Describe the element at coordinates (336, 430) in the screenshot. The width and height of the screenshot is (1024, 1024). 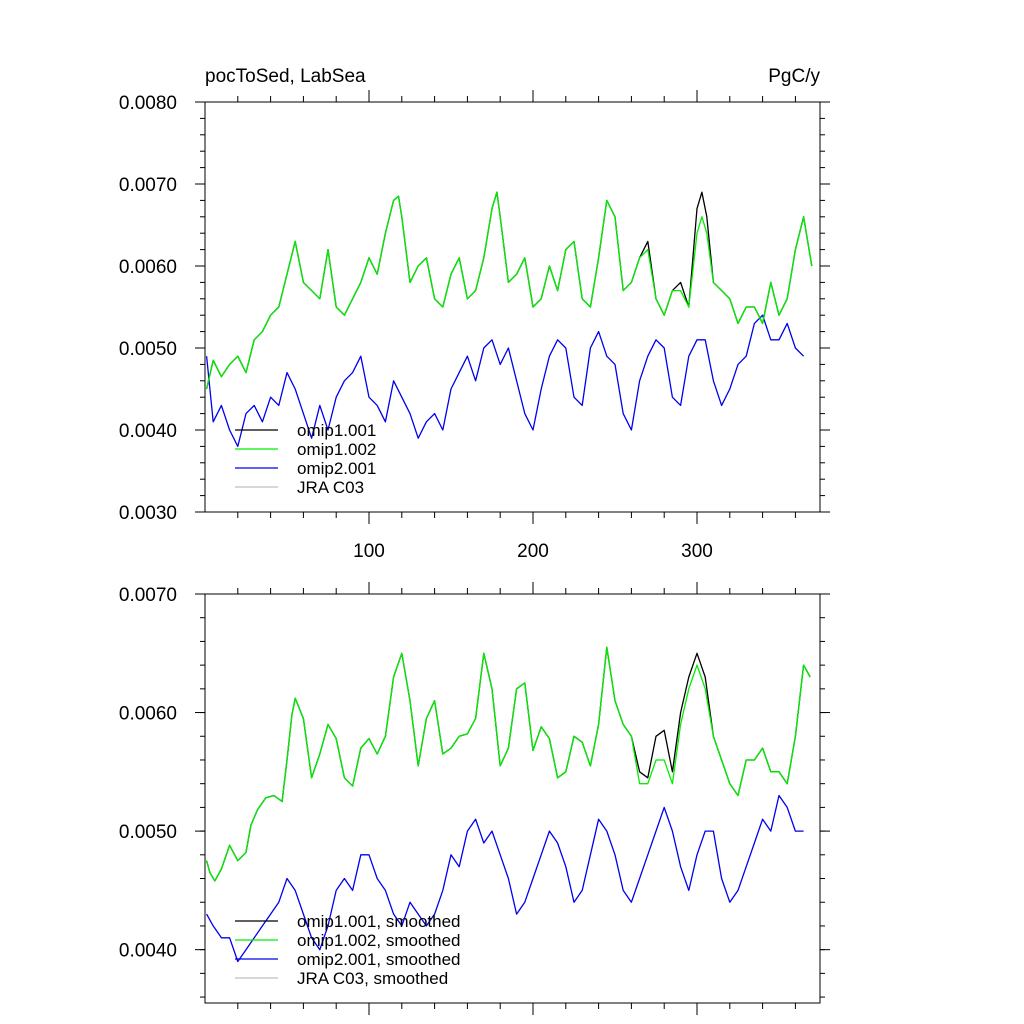
I see `legend-label: omip1.001` at that location.